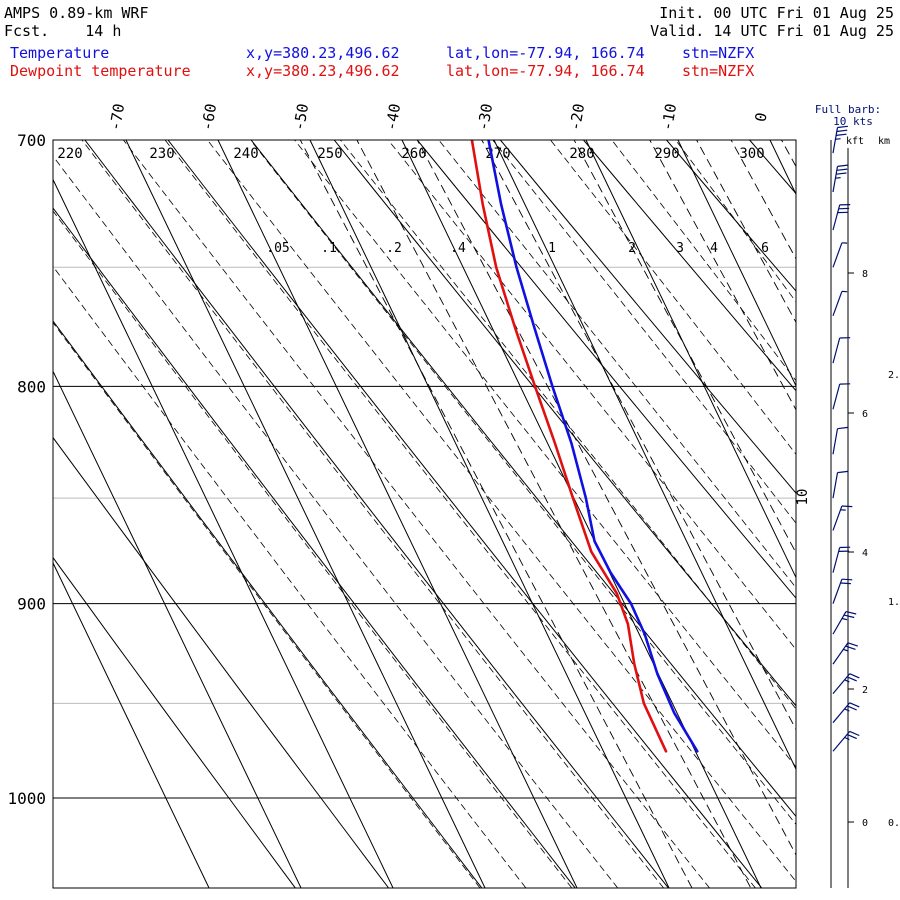 The height and width of the screenshot is (900, 900). I want to click on legend-dewpoint: Dewpoint temperature, so click(100, 71).